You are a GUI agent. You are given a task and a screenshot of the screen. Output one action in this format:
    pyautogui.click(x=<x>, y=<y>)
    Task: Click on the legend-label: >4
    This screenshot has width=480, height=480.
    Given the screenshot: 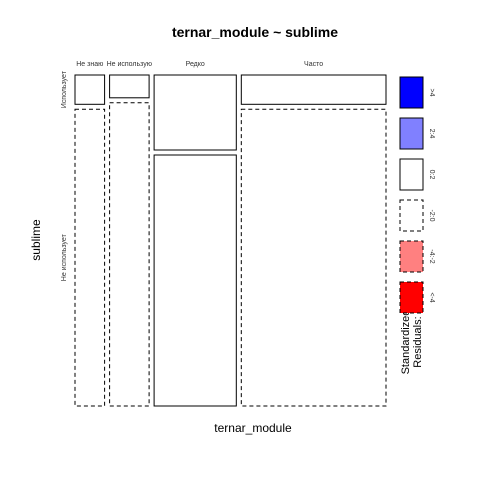 What is the action you would take?
    pyautogui.click(x=431, y=93)
    